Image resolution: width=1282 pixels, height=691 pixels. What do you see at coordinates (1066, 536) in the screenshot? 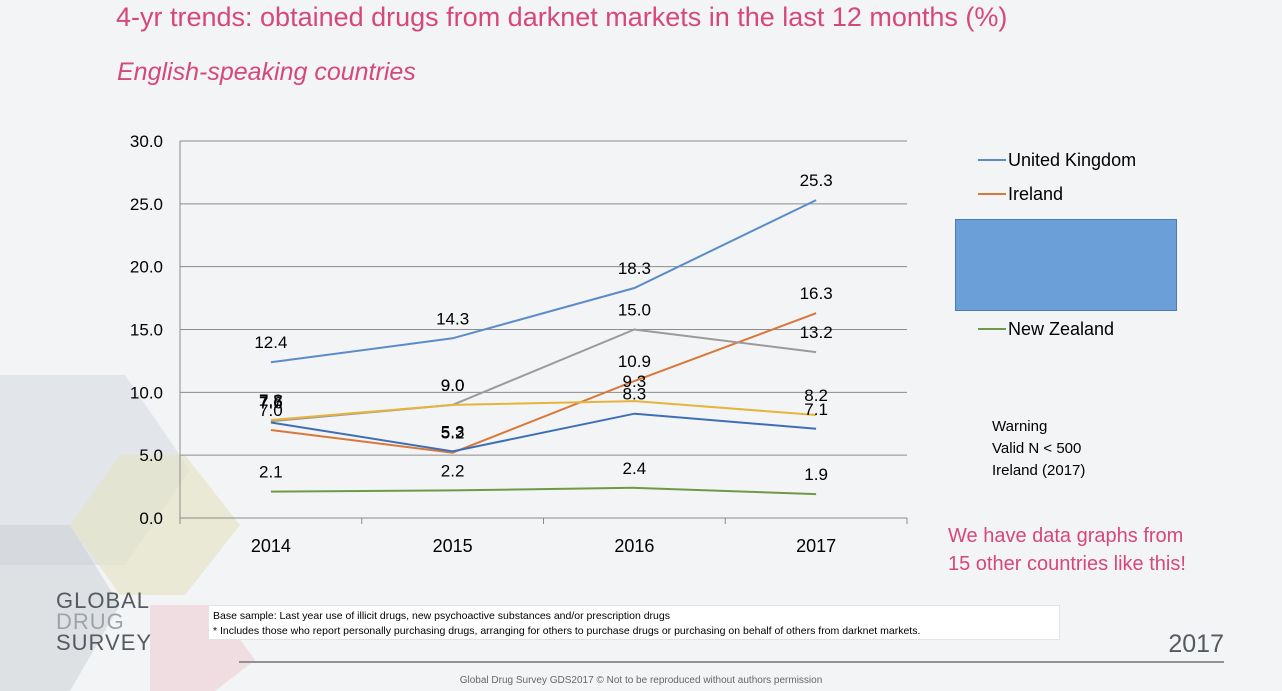
I see `promo-line-1: We have data graphs from` at bounding box center [1066, 536].